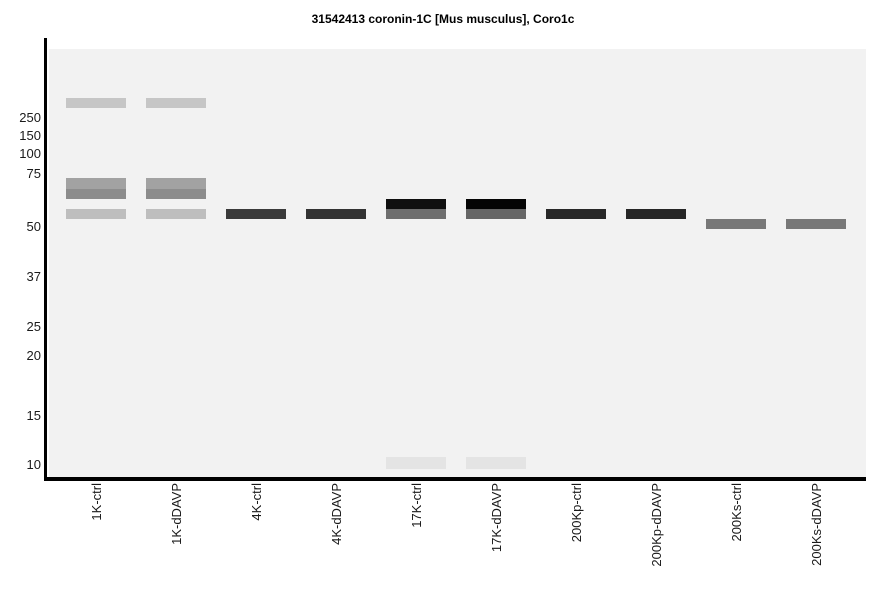 This screenshot has width=886, height=595. What do you see at coordinates (30, 117) in the screenshot?
I see `mw-marker-label: 250` at bounding box center [30, 117].